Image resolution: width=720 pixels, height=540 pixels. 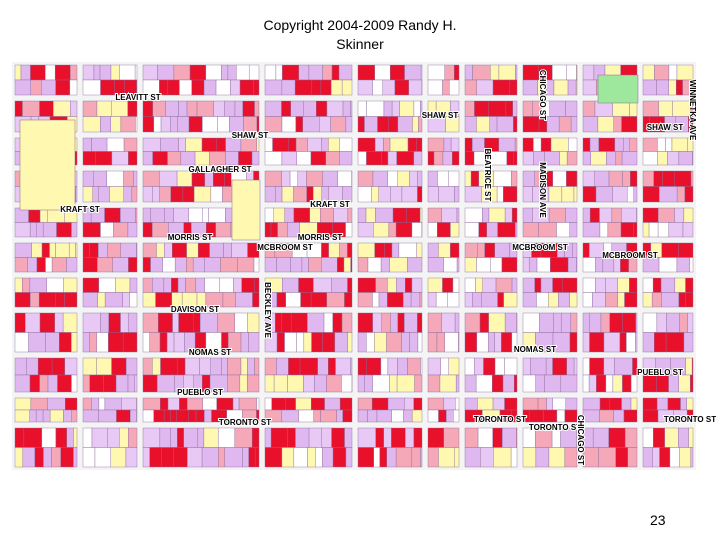 What do you see at coordinates (440, 115) in the screenshot?
I see `street-label: SHAW ST` at bounding box center [440, 115].